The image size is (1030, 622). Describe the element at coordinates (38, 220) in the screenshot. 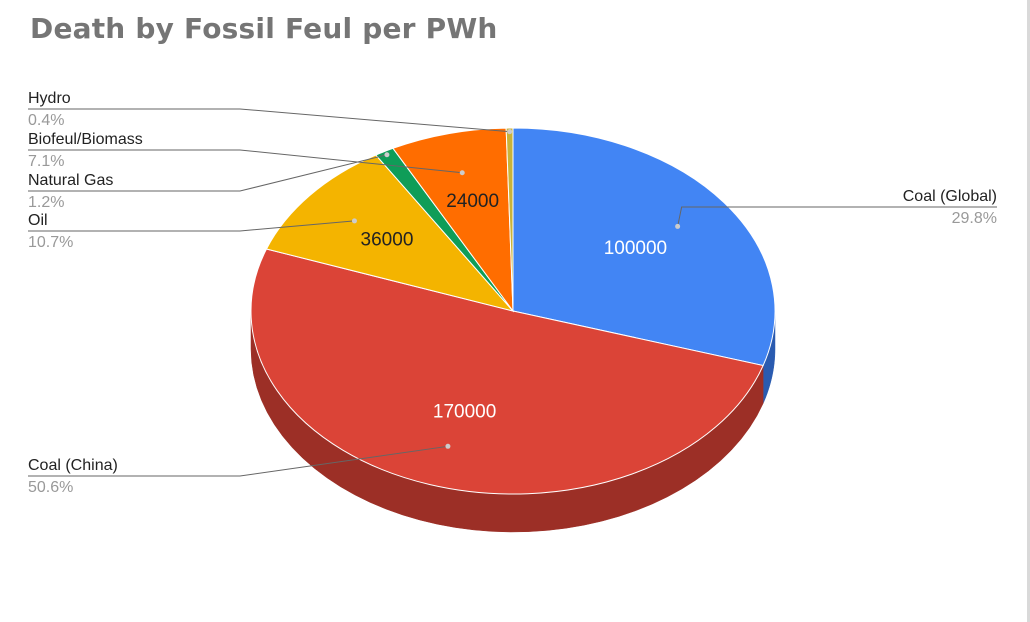

I see `callout-category-label: Oil` at that location.